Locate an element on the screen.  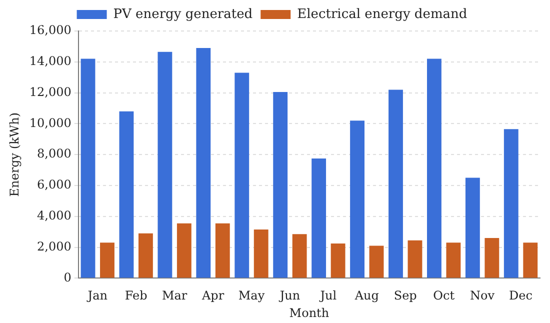
y-tick-label: 0 is located at coordinates (68, 277).